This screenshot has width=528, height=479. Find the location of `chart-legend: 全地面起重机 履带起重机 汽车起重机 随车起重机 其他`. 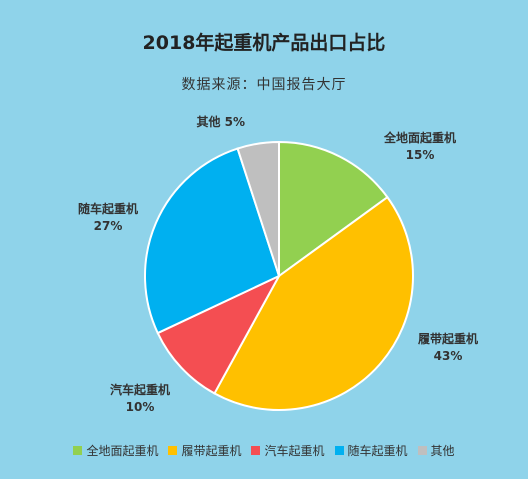

chart-legend: 全地面起重机 履带起重机 汽车起重机 随车起重机 其他 is located at coordinates (264, 450).